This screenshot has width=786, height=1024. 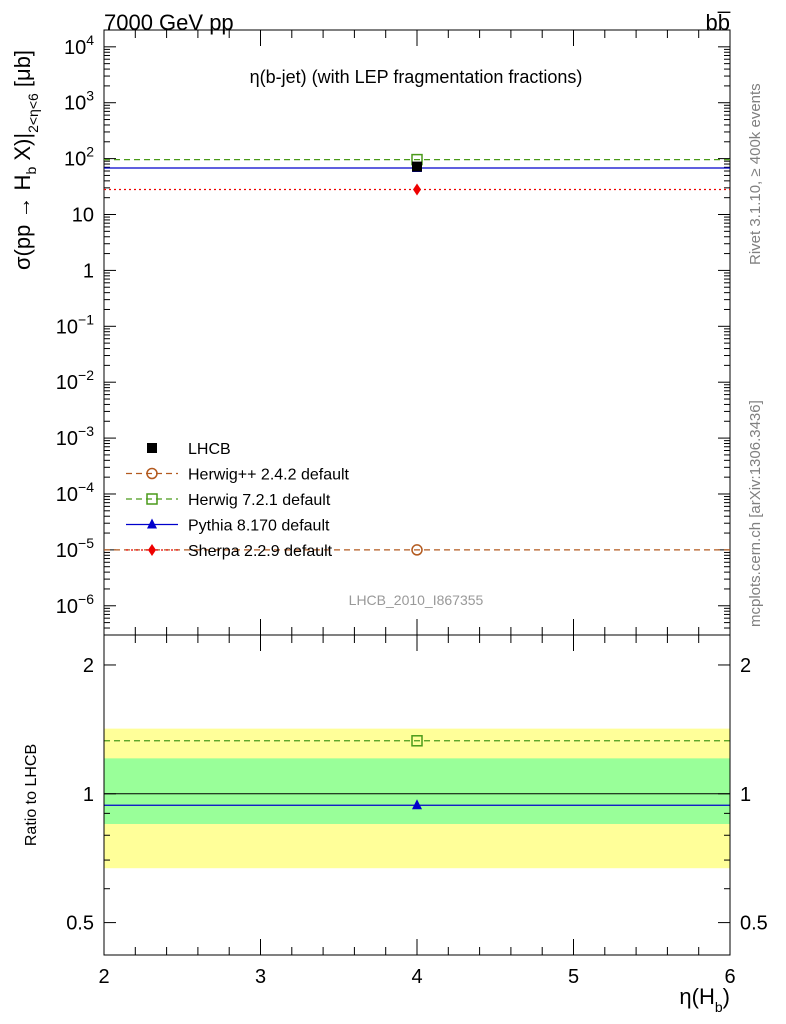 What do you see at coordinates (260, 977) in the screenshot?
I see `x-tick-label: 3` at bounding box center [260, 977].